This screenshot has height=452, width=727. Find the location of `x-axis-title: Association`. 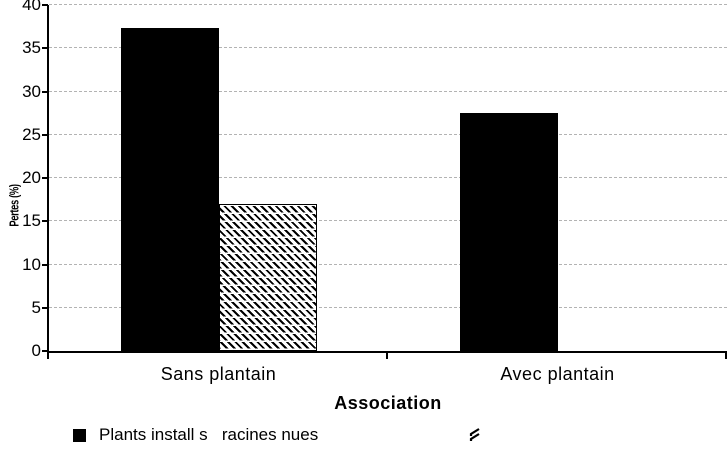

x-axis-title: Association is located at coordinates (388, 403).